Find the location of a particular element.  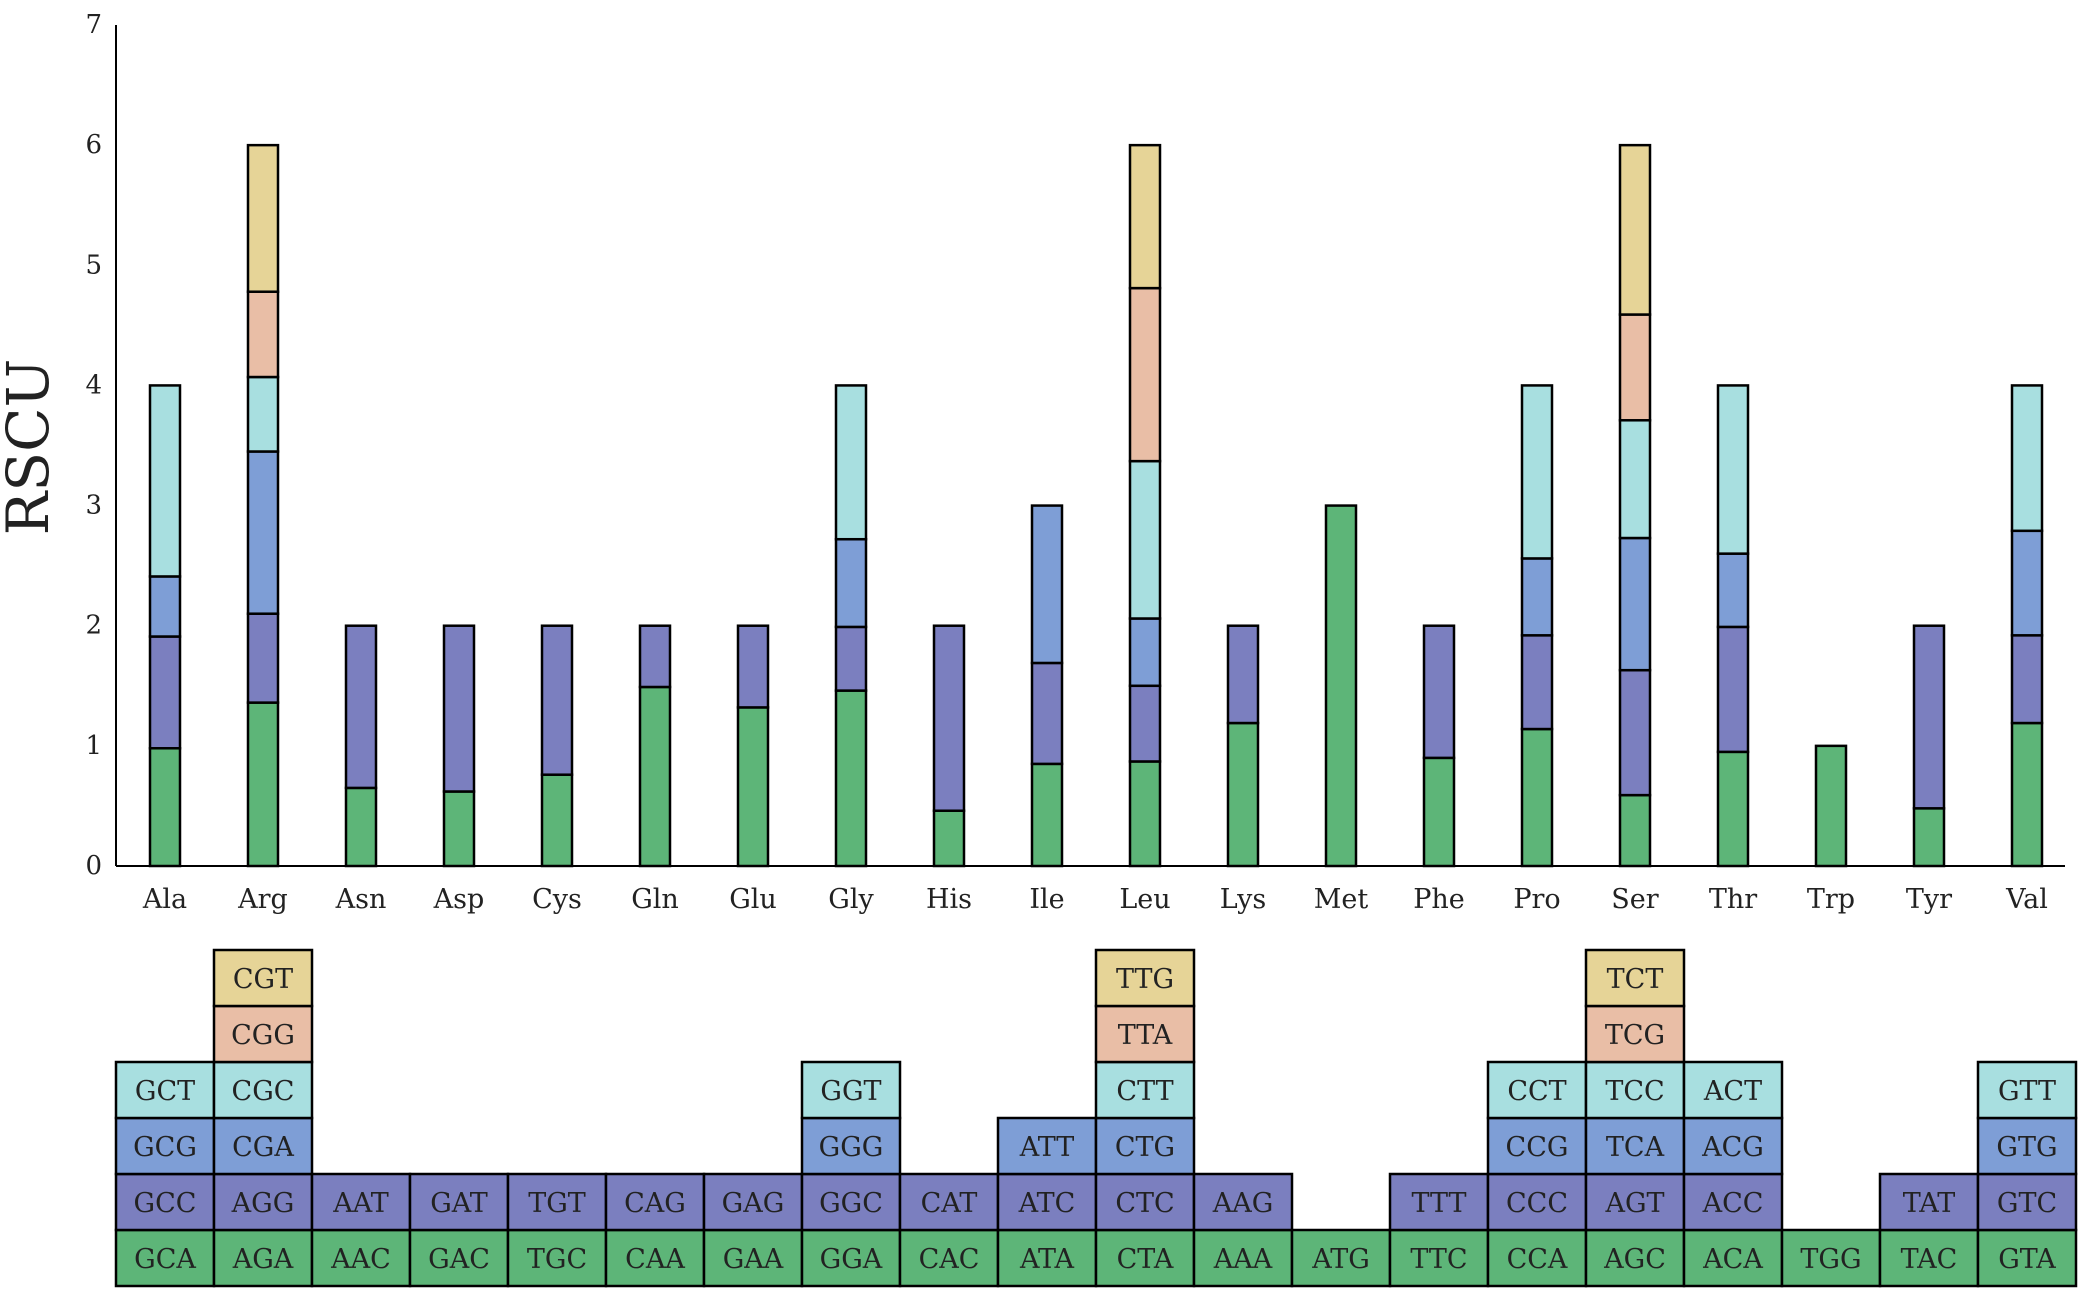

bar-segment-cgg is located at coordinates (263, 334).